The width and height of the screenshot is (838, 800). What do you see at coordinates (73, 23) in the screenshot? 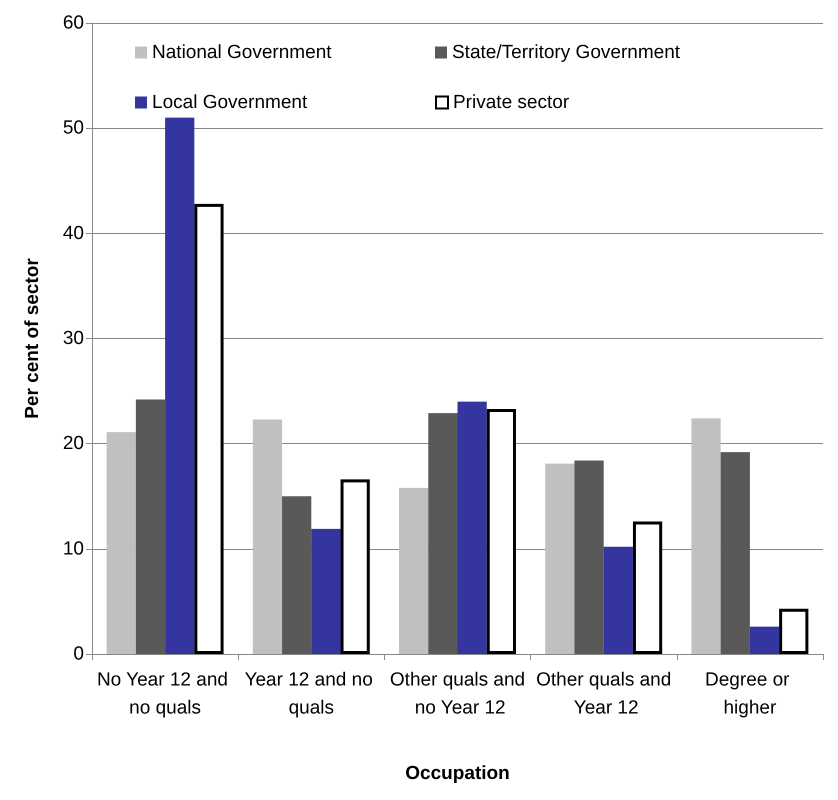
I see `y-tick-label: 60` at bounding box center [73, 23].